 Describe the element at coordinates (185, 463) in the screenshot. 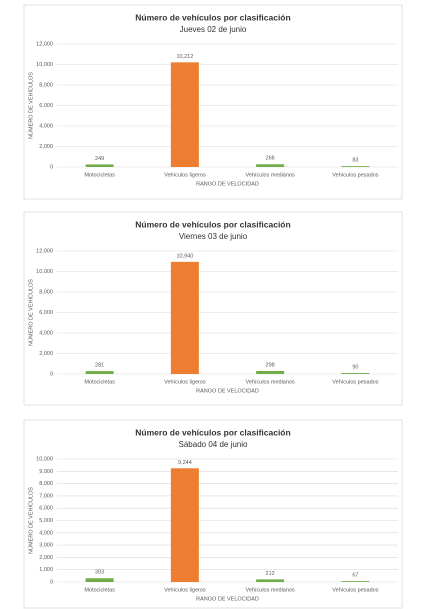

I see `value-label: 9,244` at that location.